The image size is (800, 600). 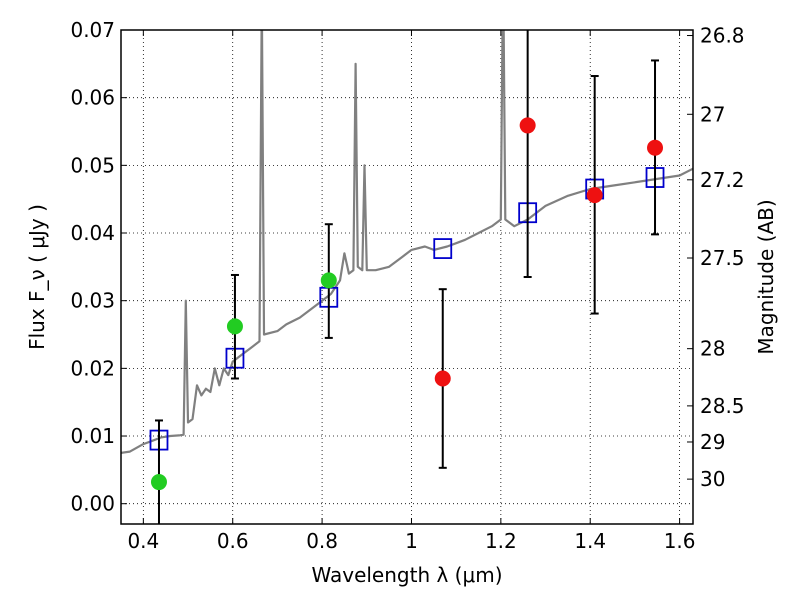 What do you see at coordinates (712, 442) in the screenshot?
I see `right-tick-label: 29` at bounding box center [712, 442].